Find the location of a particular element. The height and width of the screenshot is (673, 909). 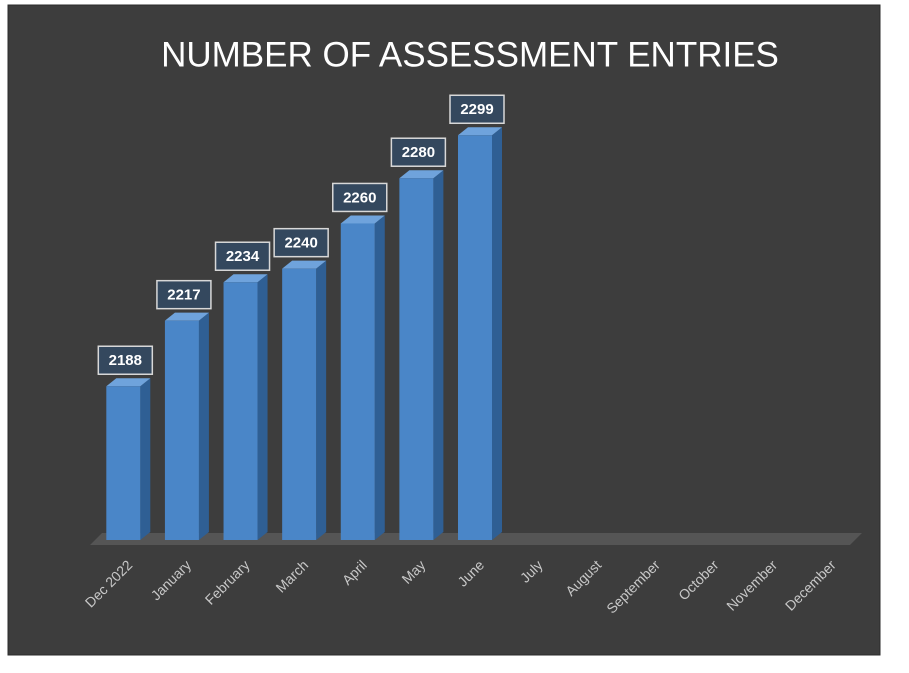

data-label: 2234 is located at coordinates (243, 256).